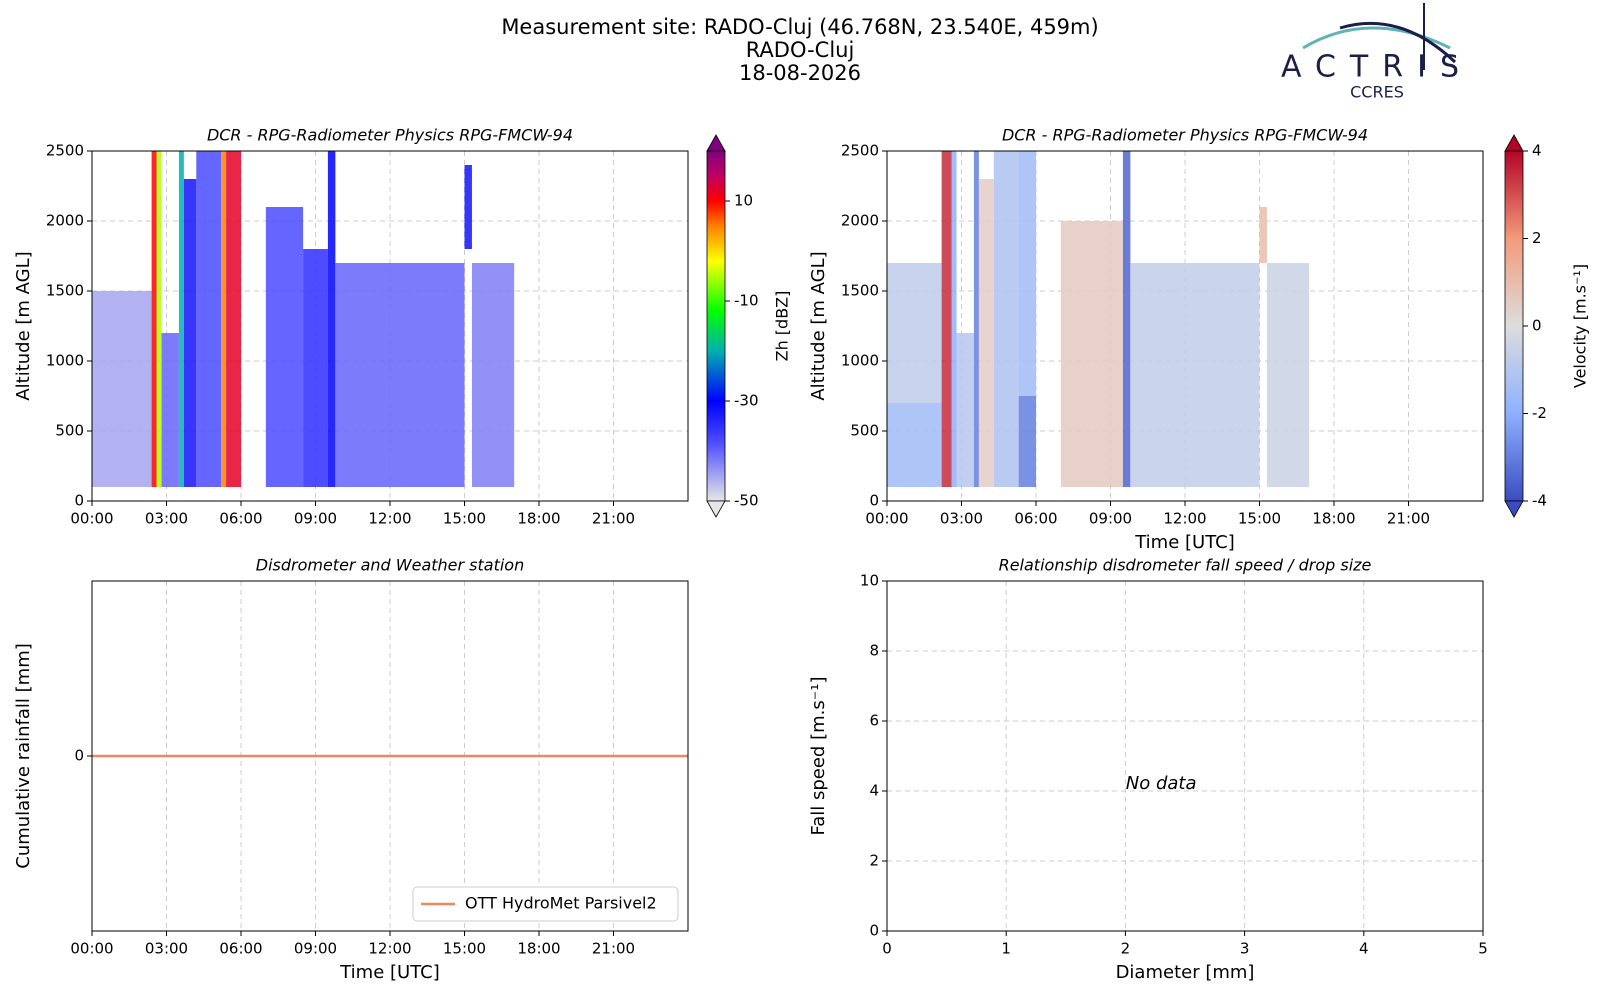 This screenshot has height=1000, width=1600. I want to click on x-axis-label: Diameter [mm], so click(1185, 972).